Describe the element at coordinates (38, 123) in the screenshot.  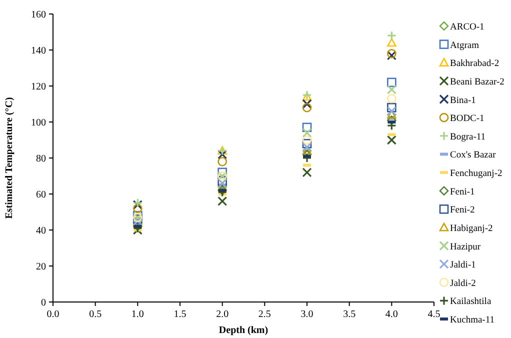
I see `y-tick-label: 100` at that location.